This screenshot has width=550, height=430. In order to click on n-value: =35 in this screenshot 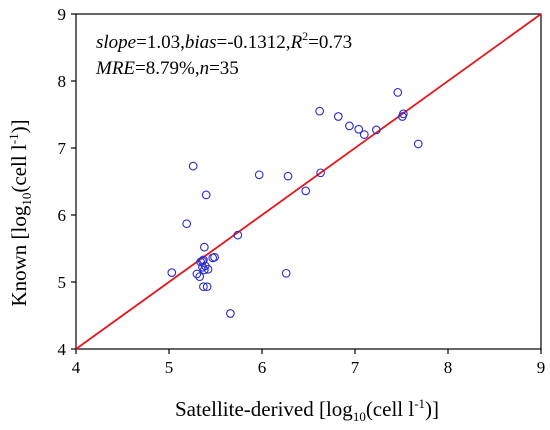, I will do `click(224, 68)`.